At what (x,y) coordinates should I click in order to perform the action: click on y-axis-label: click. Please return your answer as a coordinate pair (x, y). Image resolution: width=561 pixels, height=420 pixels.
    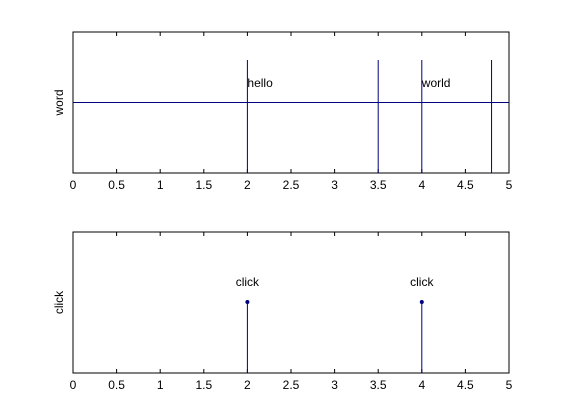
    Looking at the image, I should click on (59, 302).